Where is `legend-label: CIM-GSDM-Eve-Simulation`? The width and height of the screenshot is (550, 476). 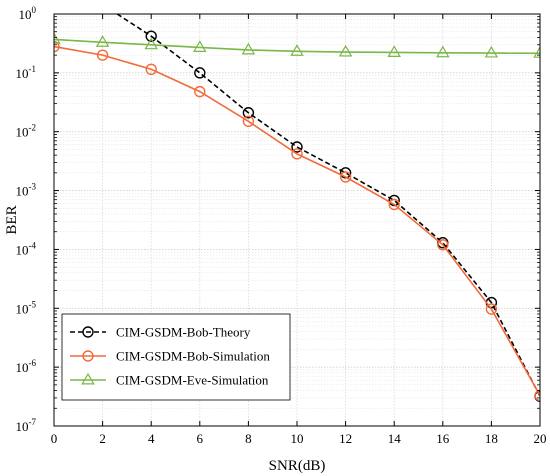
legend-label: CIM-GSDM-Eve-Simulation is located at coordinates (192, 380).